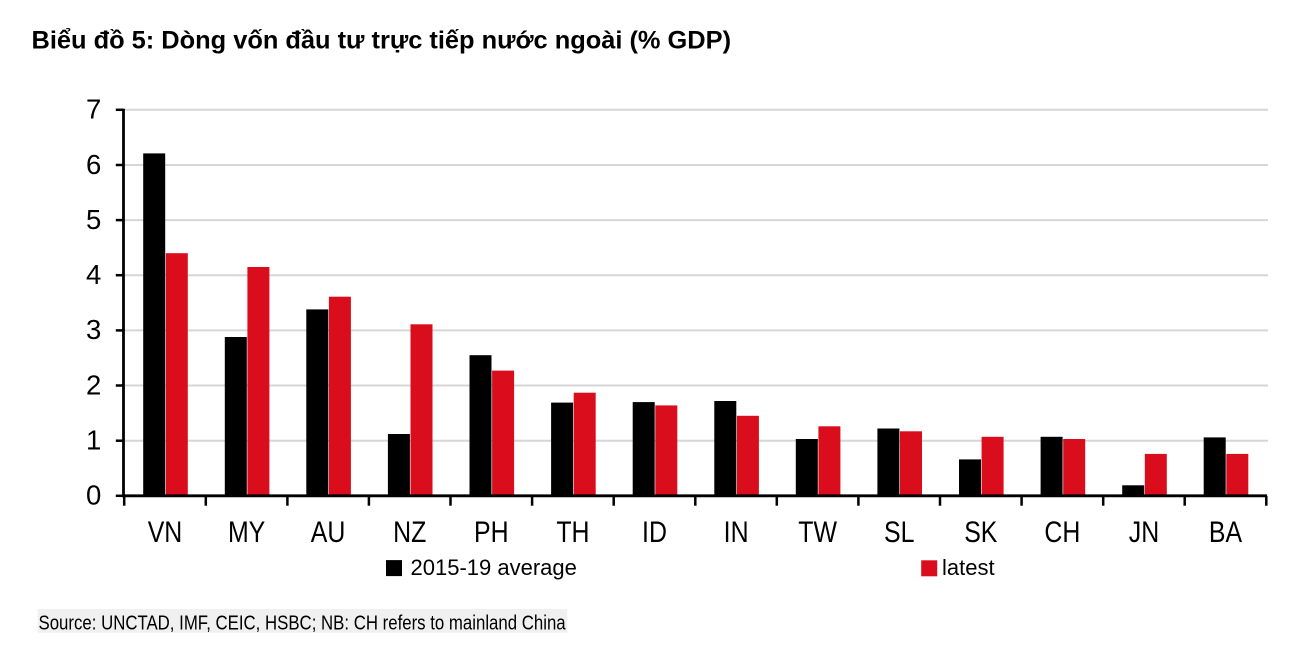 The width and height of the screenshot is (1313, 654). What do you see at coordinates (1062, 532) in the screenshot?
I see `svg-text: CH` at bounding box center [1062, 532].